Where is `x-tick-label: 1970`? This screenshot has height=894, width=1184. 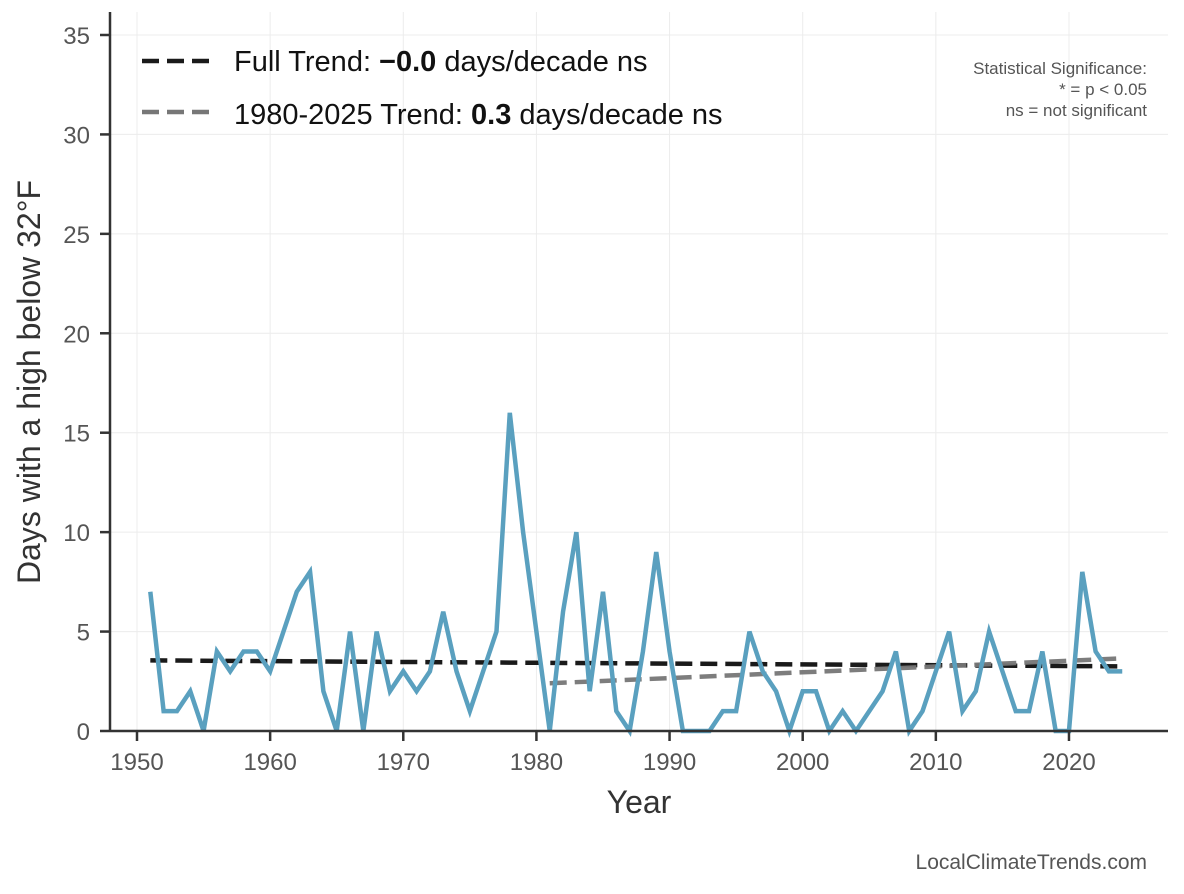
x-tick-label: 1970 is located at coordinates (403, 762).